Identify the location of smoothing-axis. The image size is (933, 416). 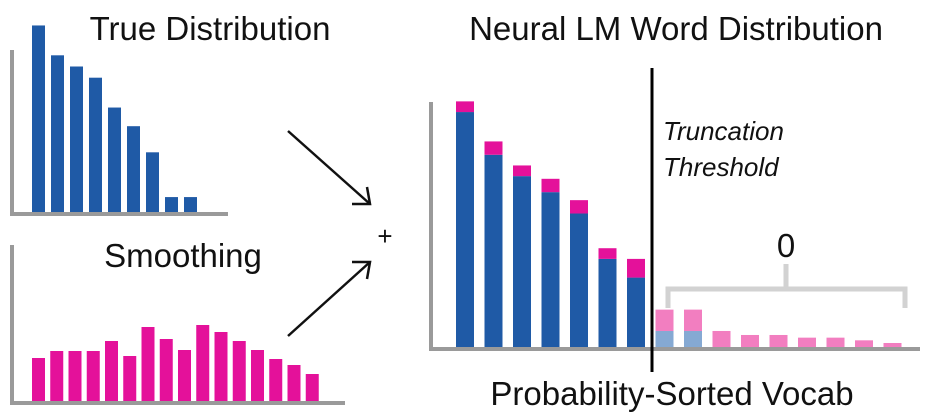
(177, 325).